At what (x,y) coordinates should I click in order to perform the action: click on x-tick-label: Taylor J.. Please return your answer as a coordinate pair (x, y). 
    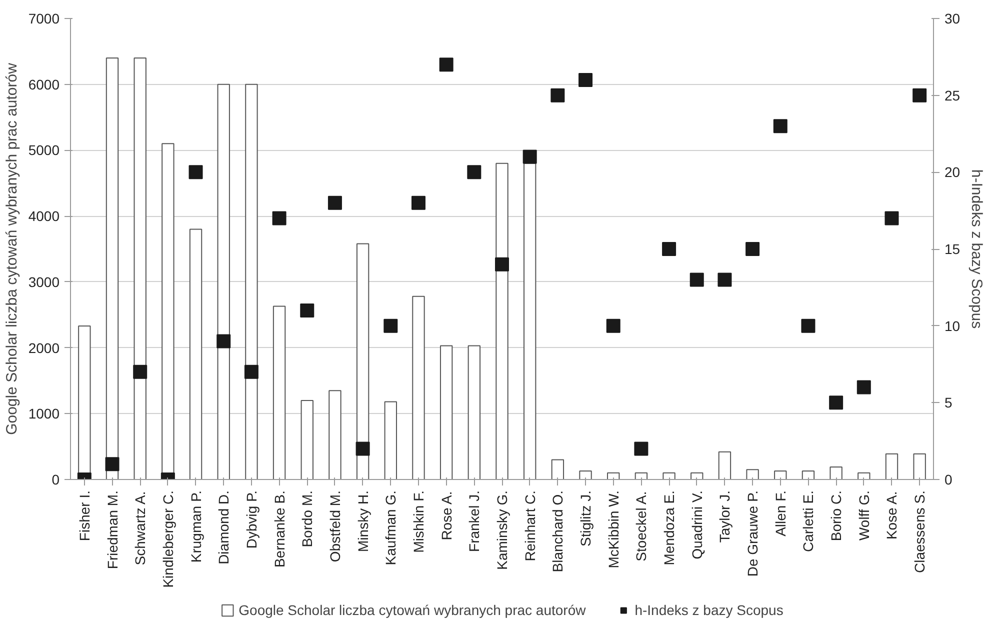
    Looking at the image, I should click on (724, 516).